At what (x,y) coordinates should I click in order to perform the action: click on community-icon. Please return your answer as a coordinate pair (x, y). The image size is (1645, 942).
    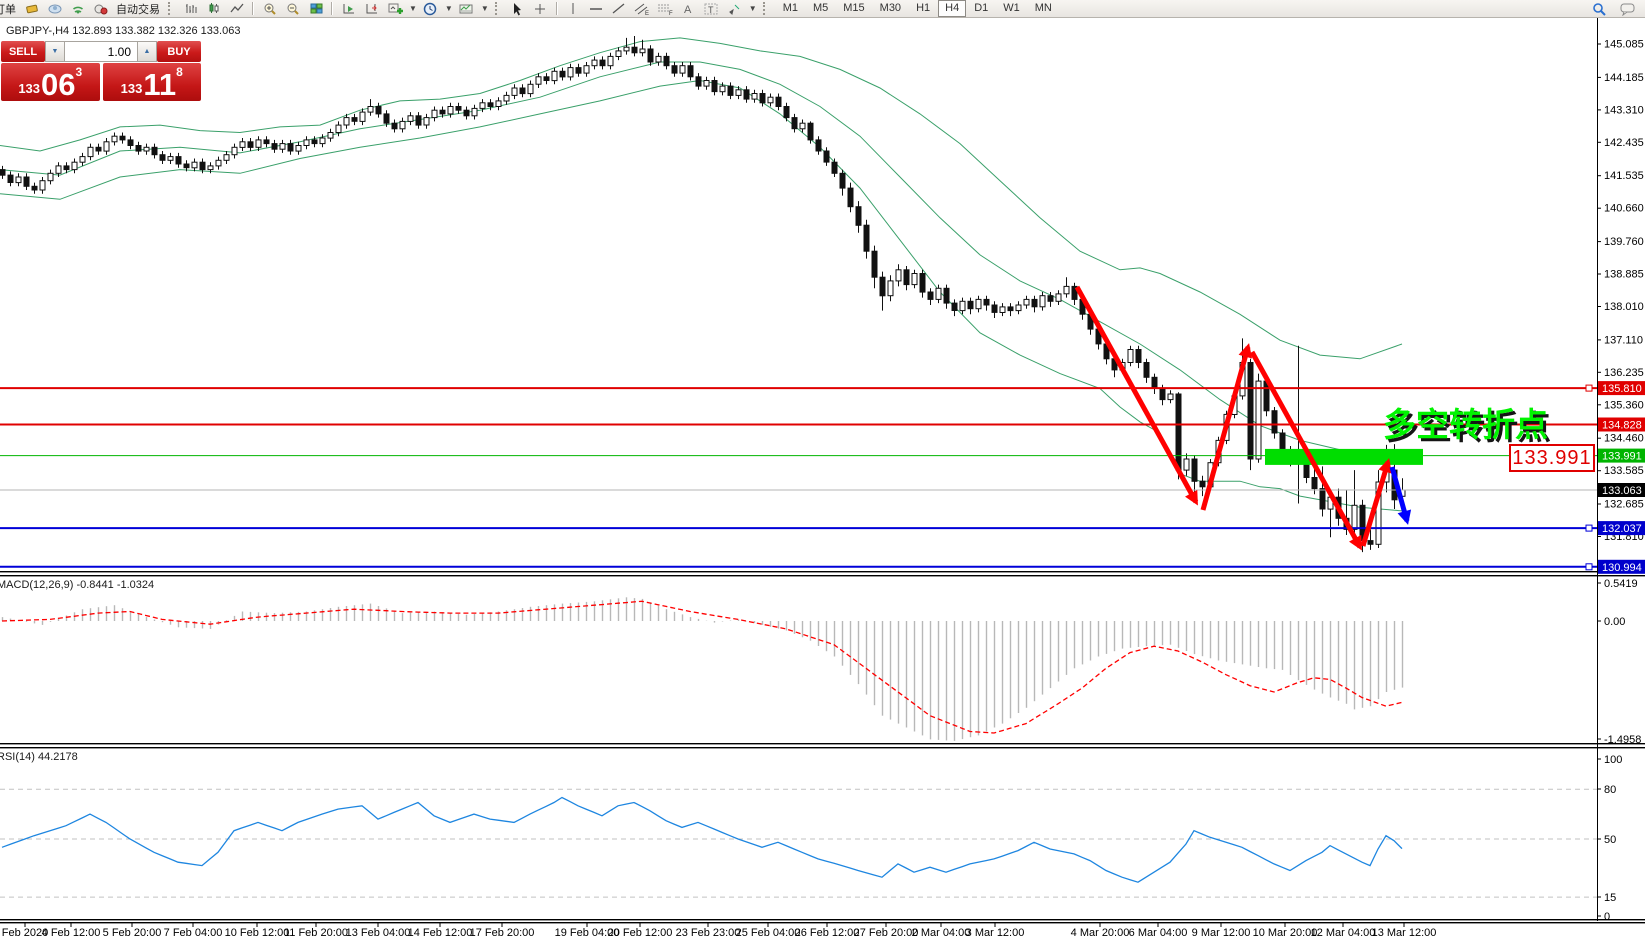
    Looking at the image, I should click on (54, 8).